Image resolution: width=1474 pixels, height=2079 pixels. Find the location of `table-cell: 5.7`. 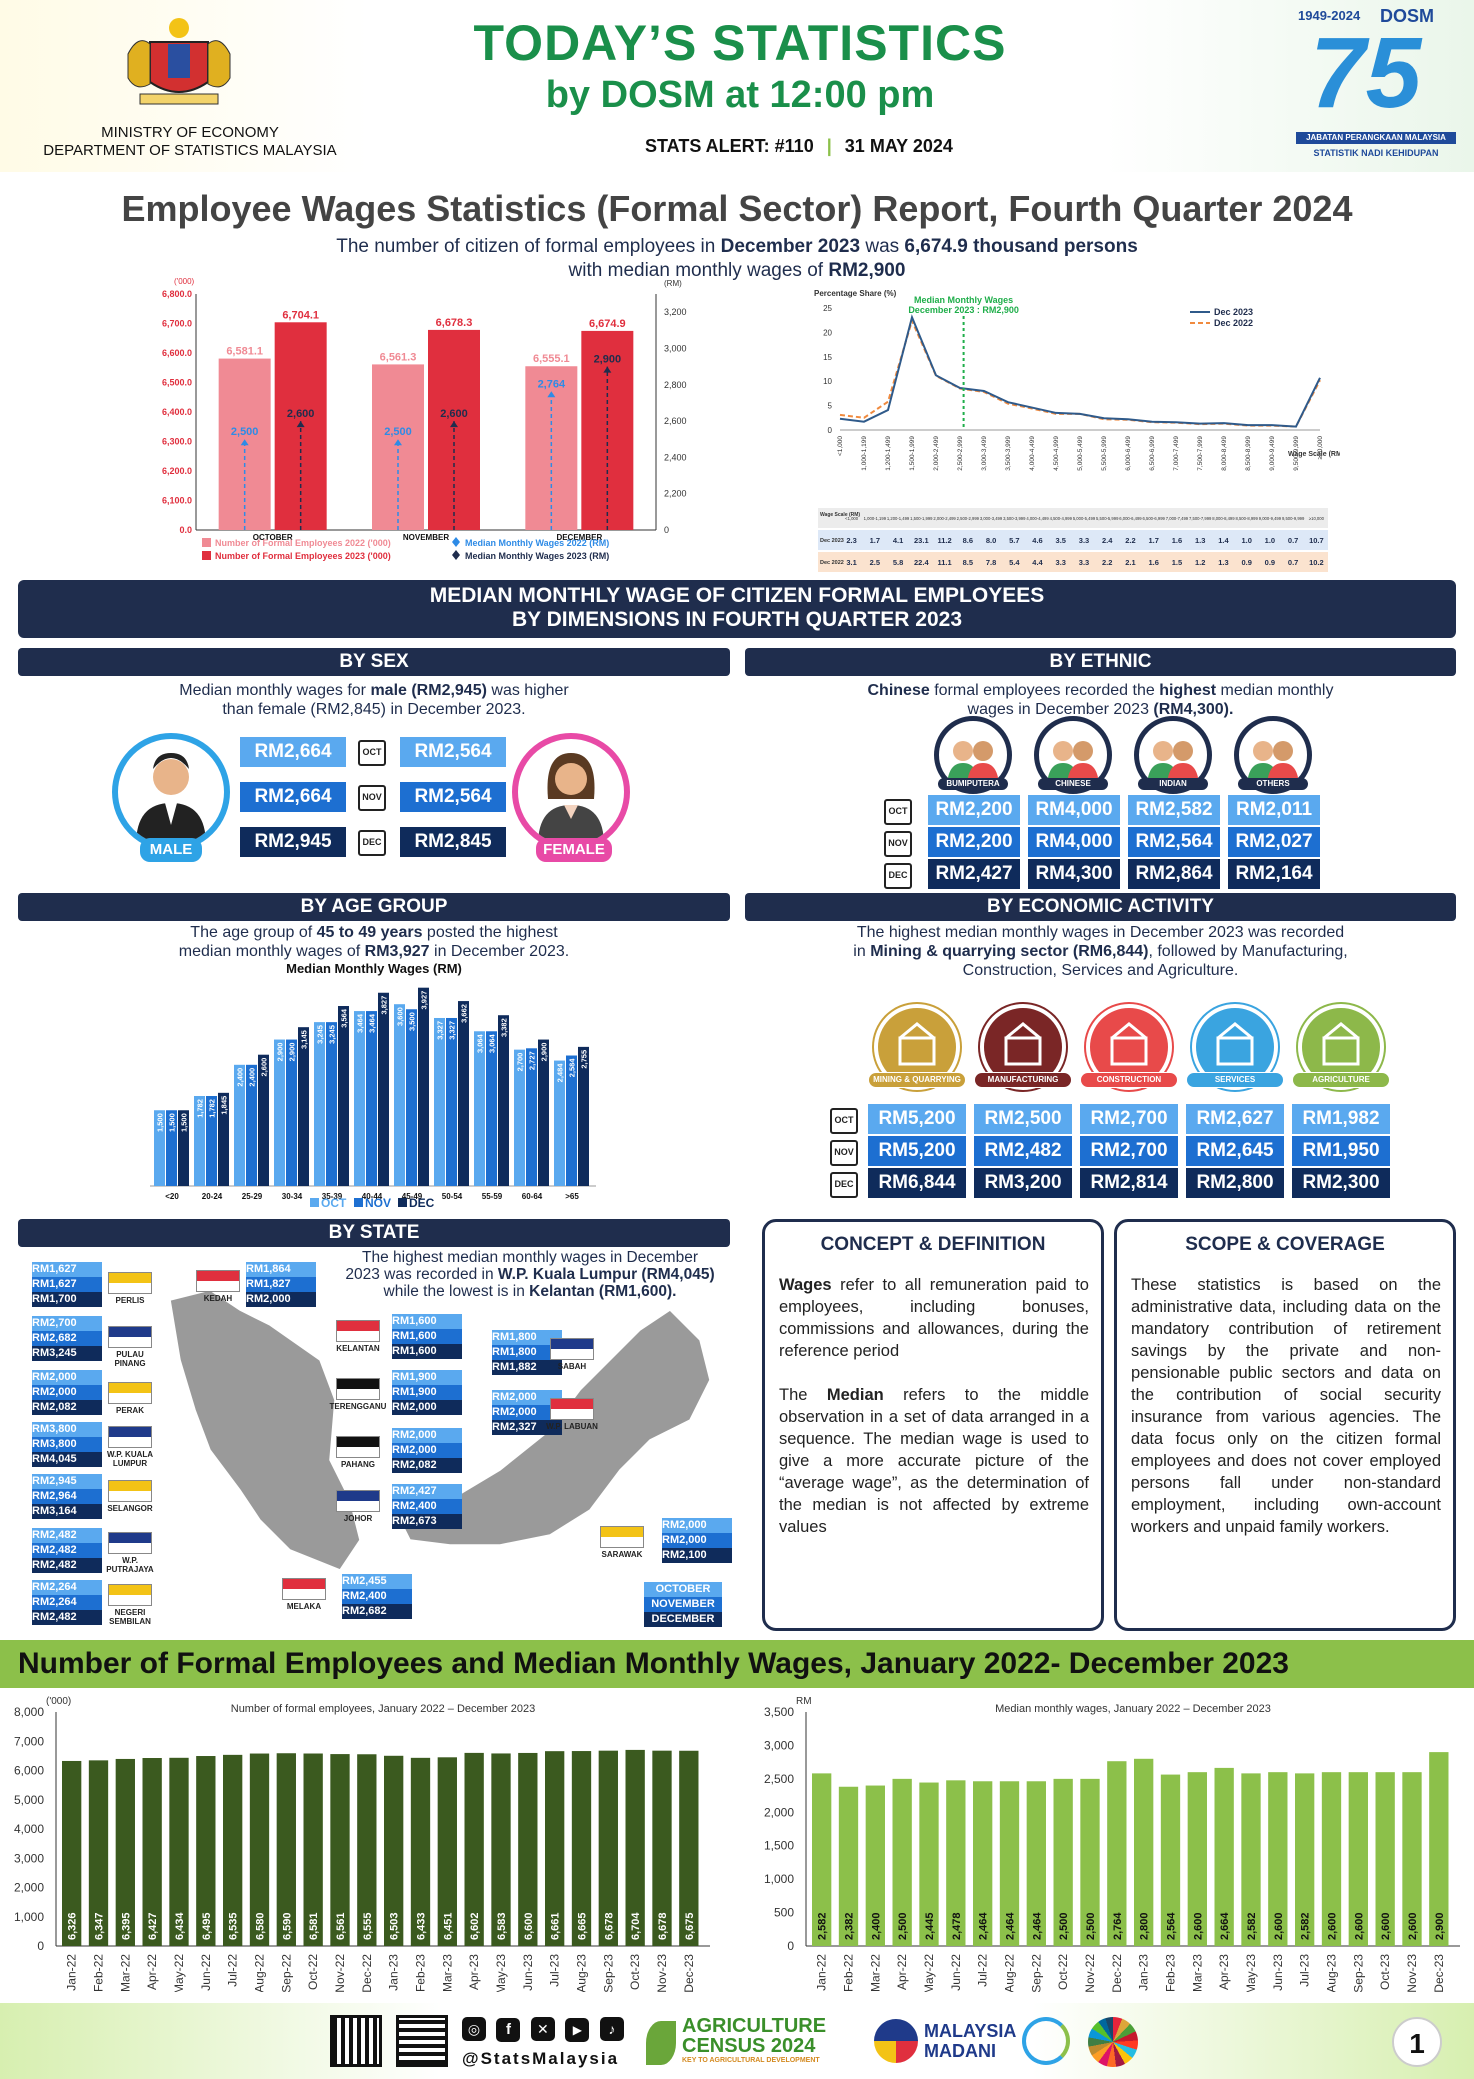

table-cell: 5.7 is located at coordinates (1014, 540).